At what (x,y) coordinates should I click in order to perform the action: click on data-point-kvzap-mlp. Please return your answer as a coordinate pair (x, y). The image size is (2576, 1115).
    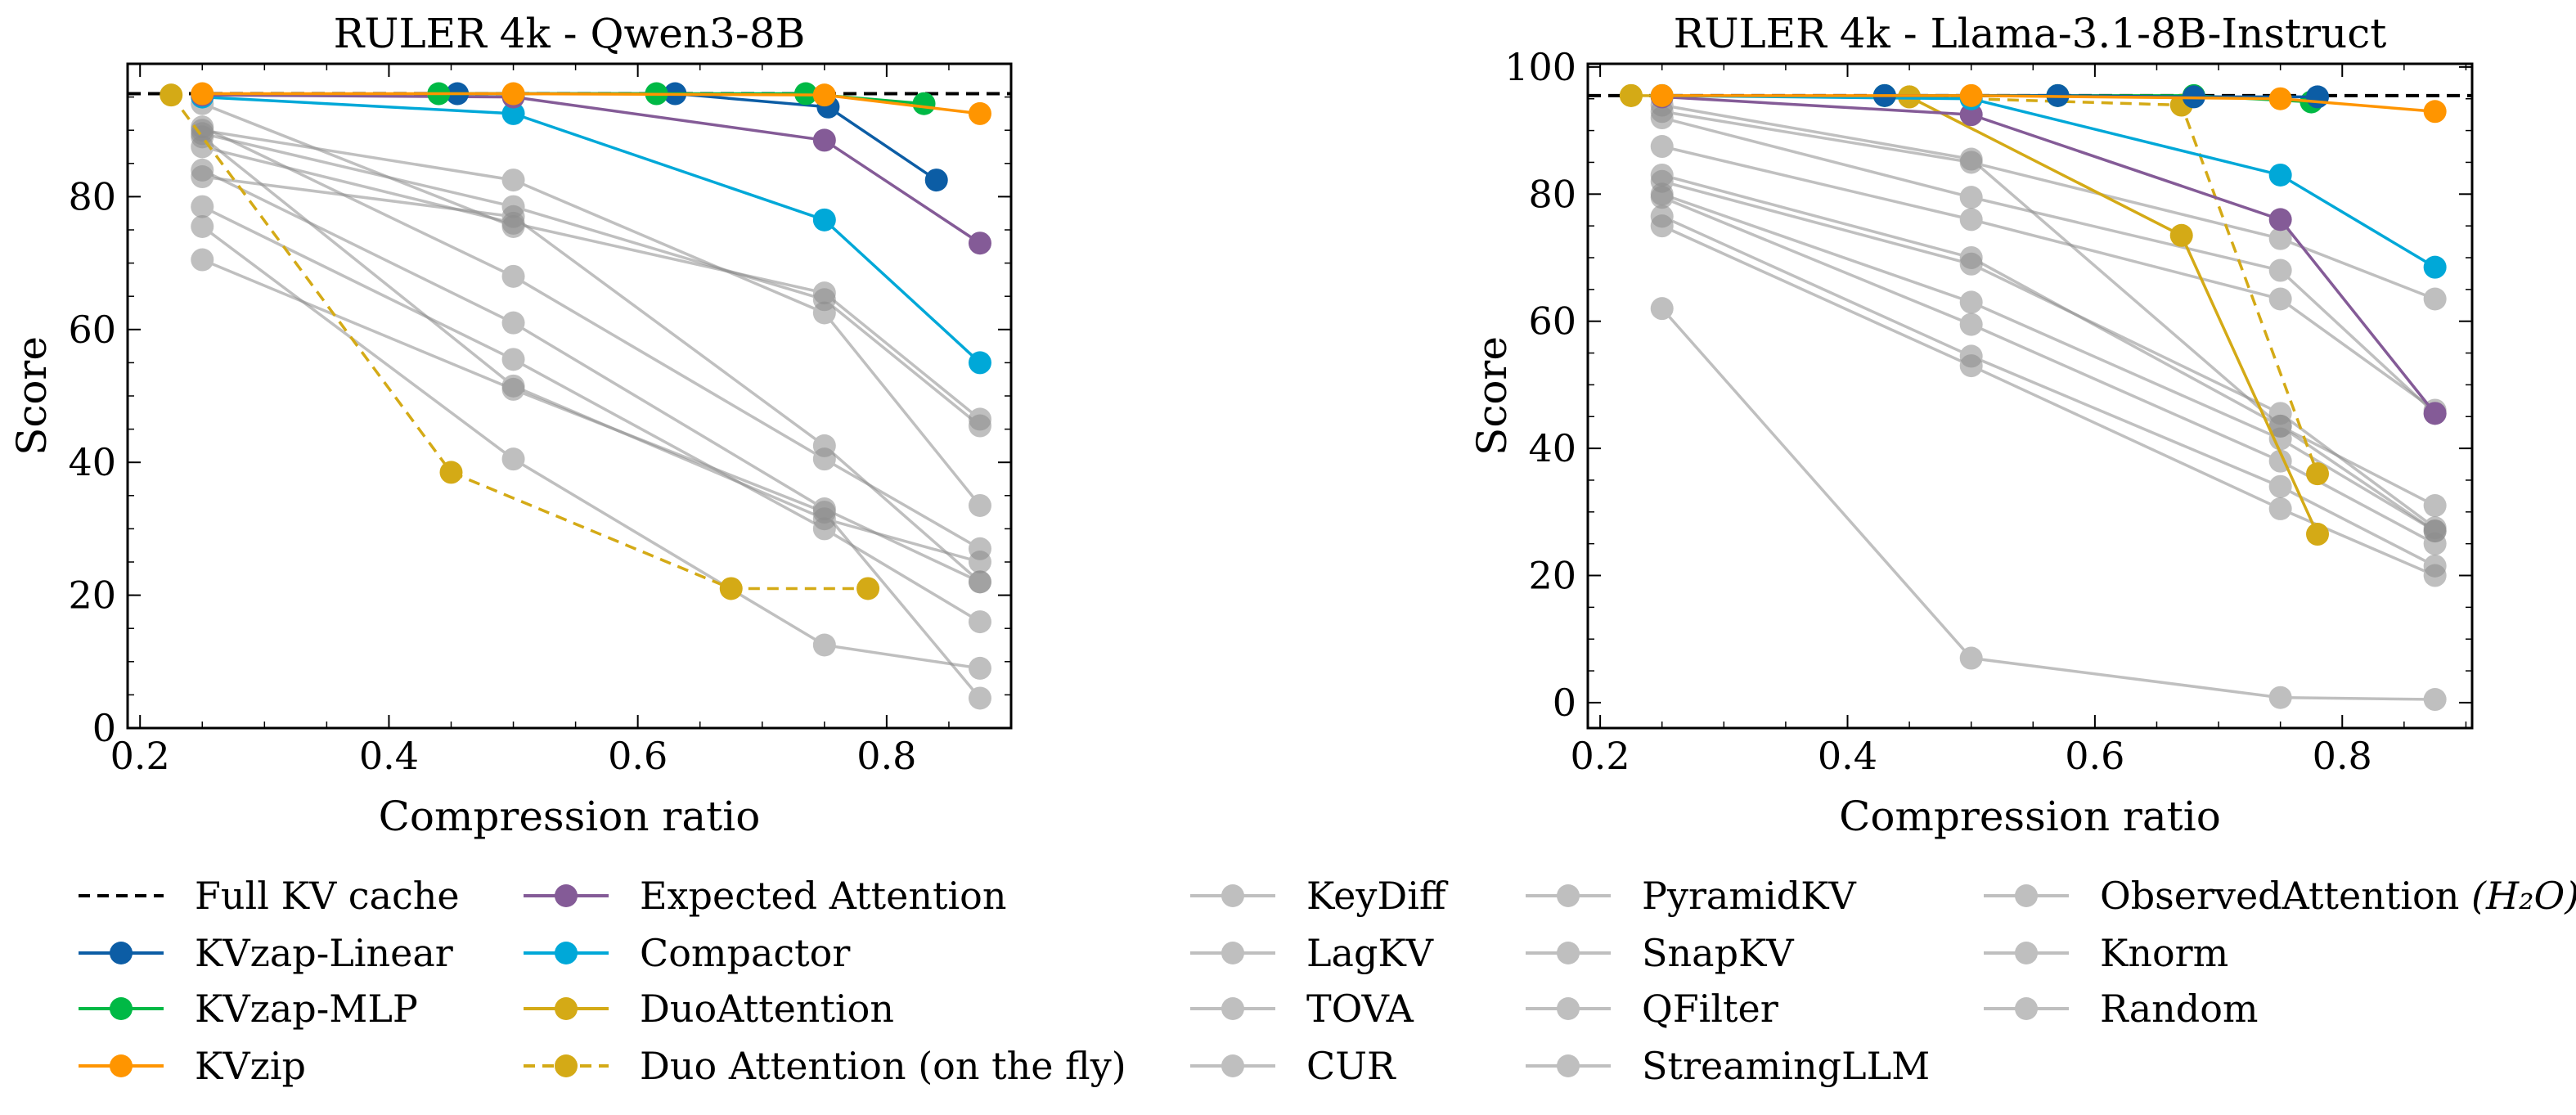
    Looking at the image, I should click on (924, 103).